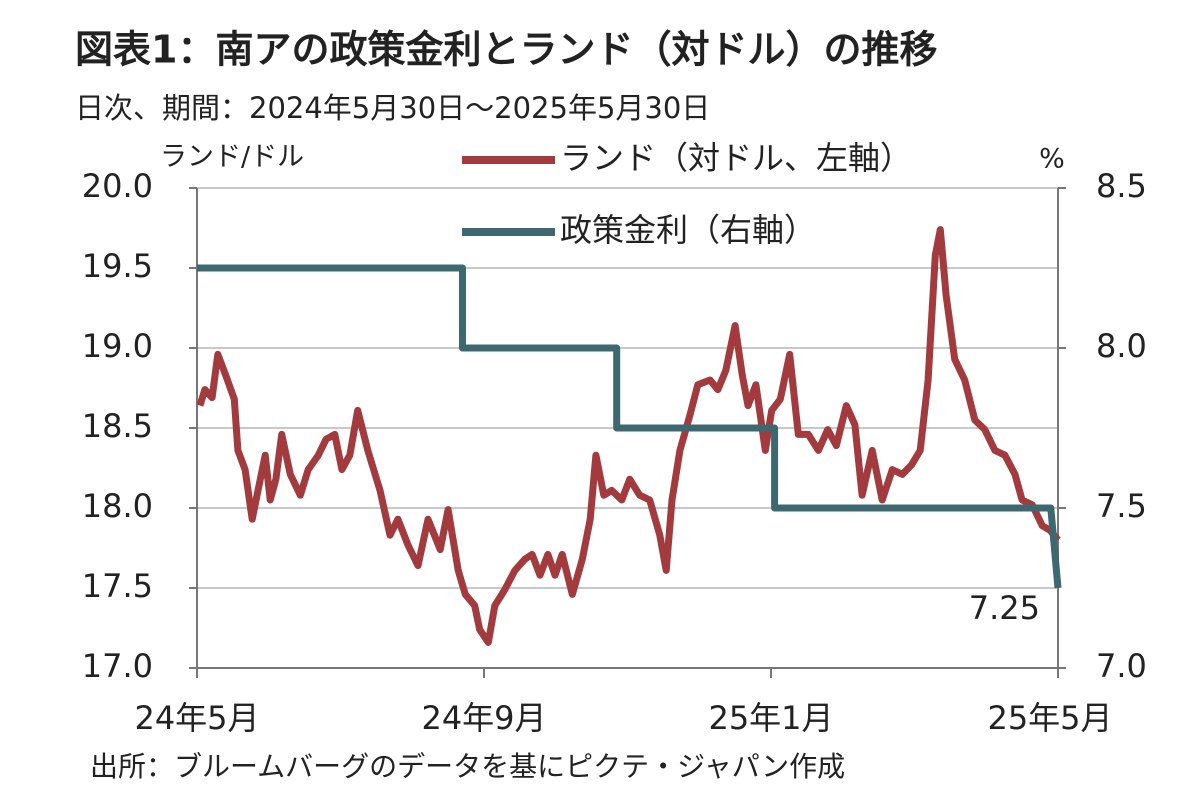 The image size is (1190, 797). What do you see at coordinates (117, 586) in the screenshot?
I see `y-tick-label: 17.5` at bounding box center [117, 586].